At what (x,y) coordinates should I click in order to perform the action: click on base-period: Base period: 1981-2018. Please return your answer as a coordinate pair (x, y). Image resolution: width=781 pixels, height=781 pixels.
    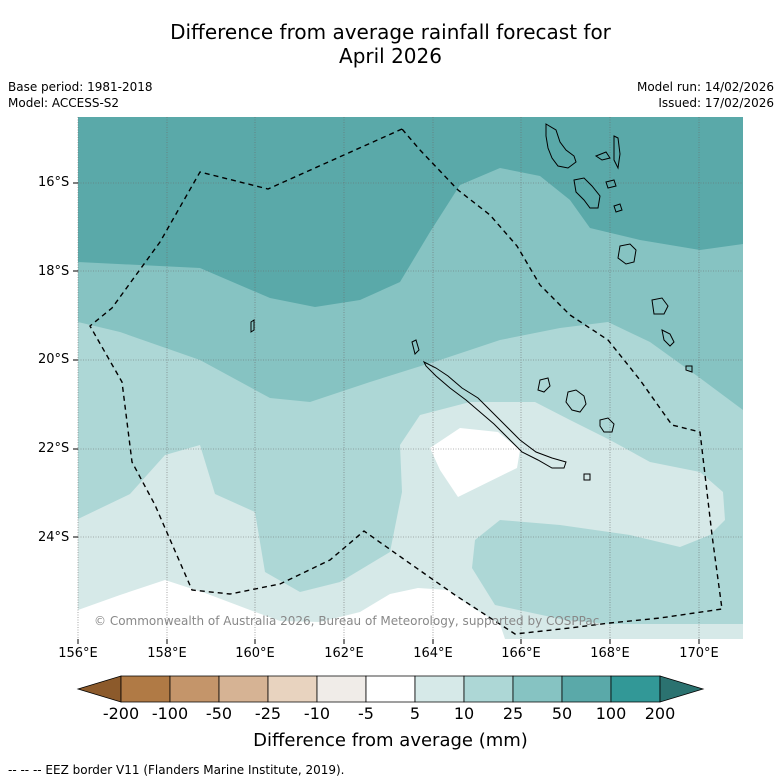
    Looking at the image, I should click on (80, 87).